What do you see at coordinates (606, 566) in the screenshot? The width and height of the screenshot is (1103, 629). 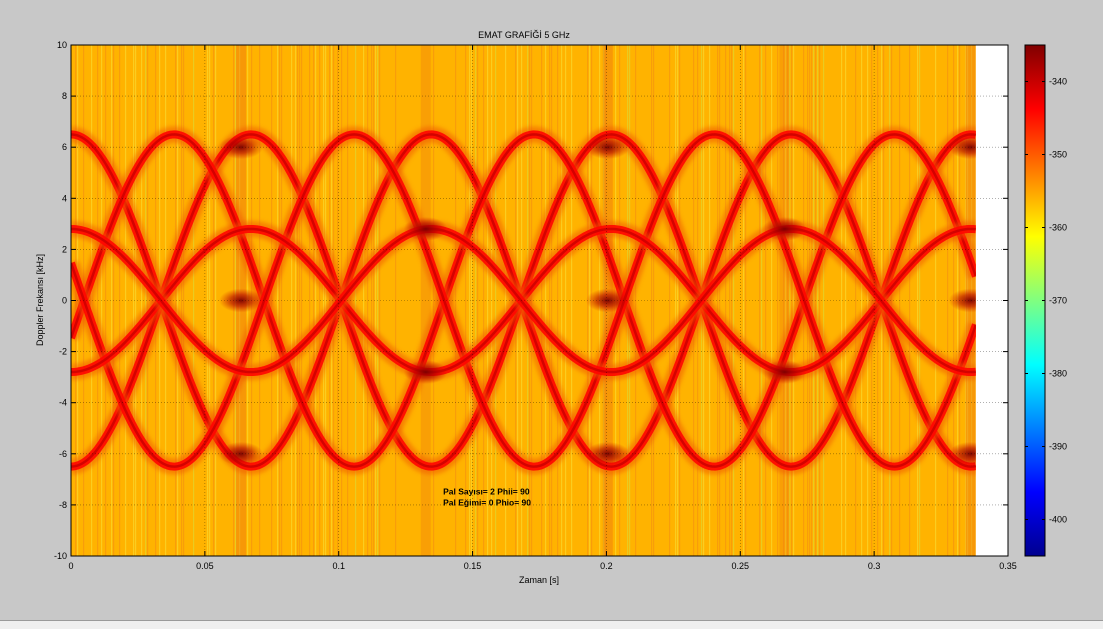 I see `x-tick-label: 0.2` at bounding box center [606, 566].